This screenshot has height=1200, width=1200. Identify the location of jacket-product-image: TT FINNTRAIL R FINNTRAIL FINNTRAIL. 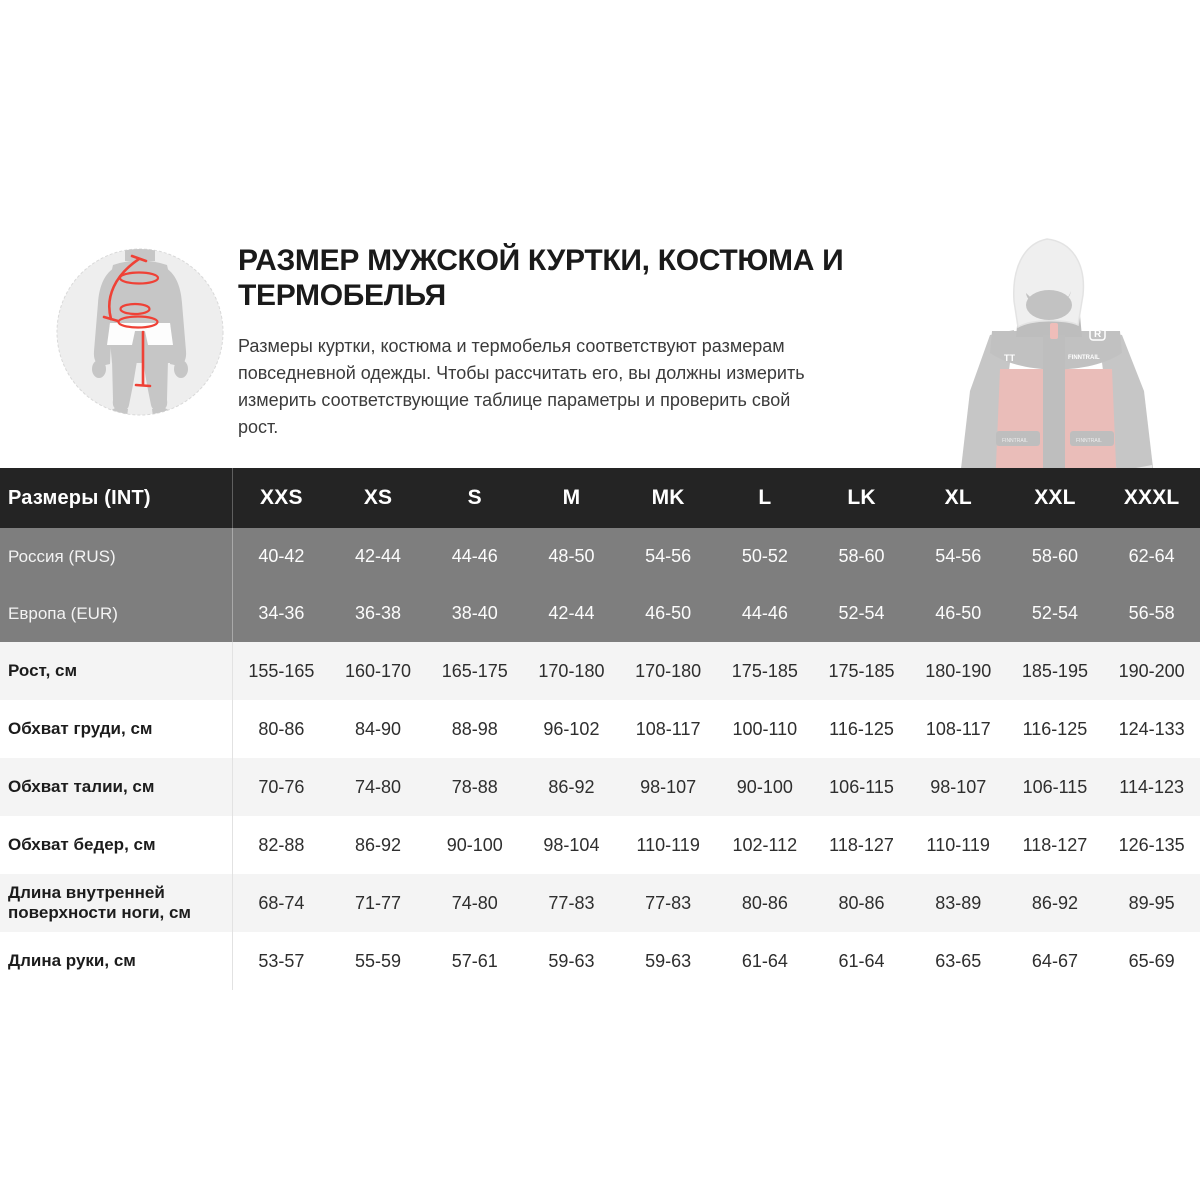
(1056, 349).